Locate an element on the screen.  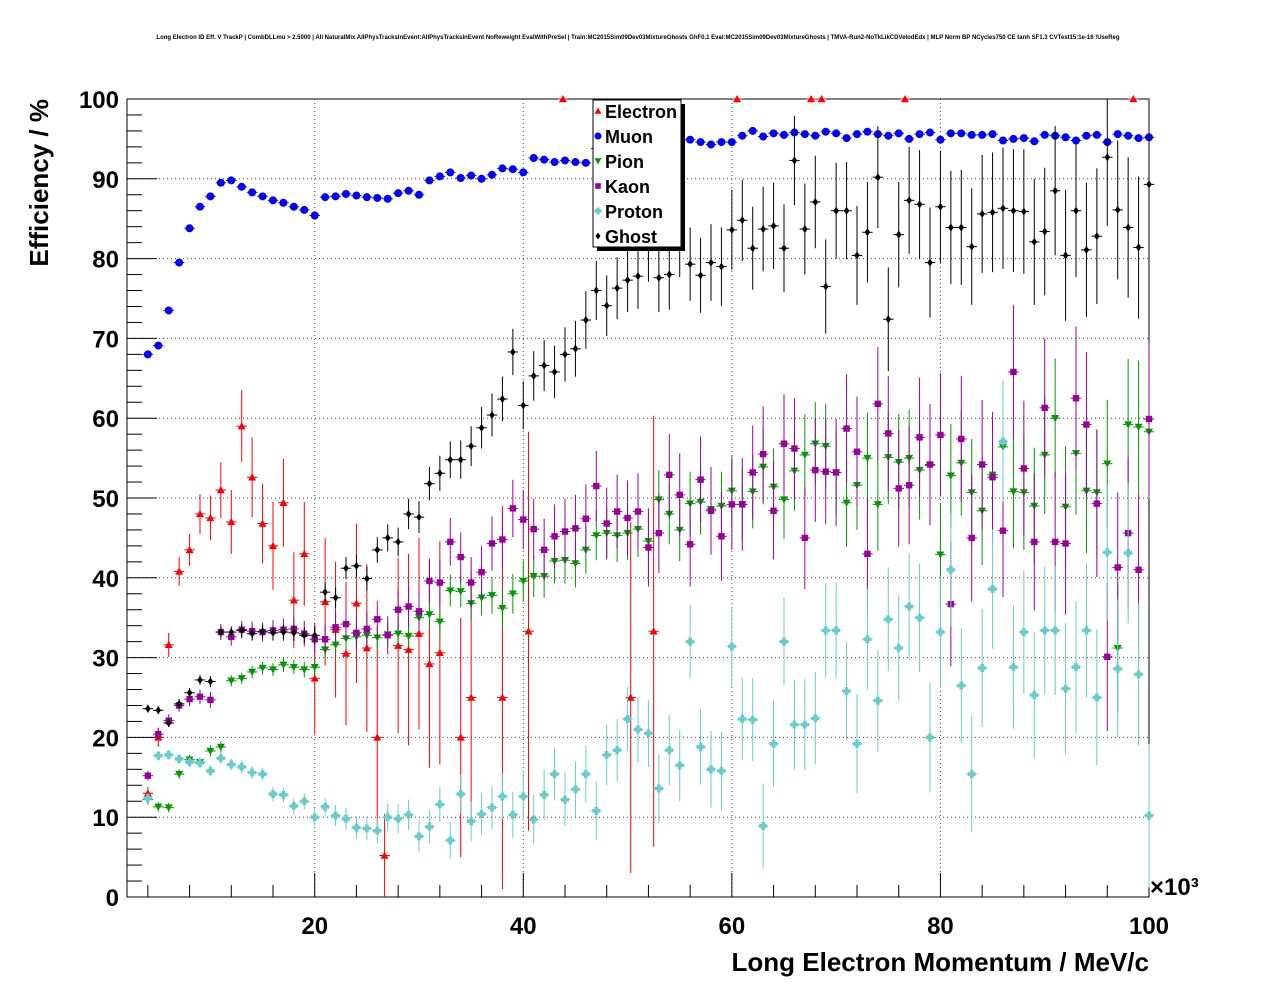
legend-entry-kaon: Kaon is located at coordinates (622, 187).